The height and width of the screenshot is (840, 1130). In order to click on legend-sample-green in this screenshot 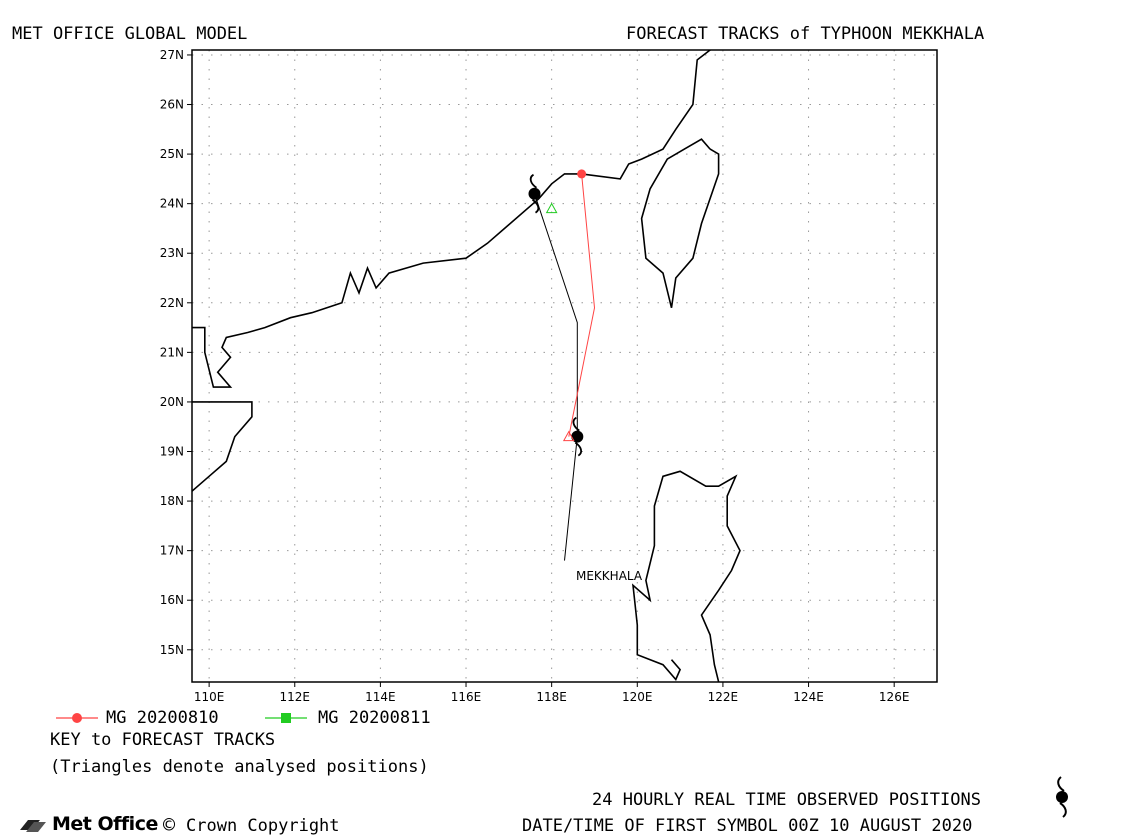, I will do `click(286, 718)`.